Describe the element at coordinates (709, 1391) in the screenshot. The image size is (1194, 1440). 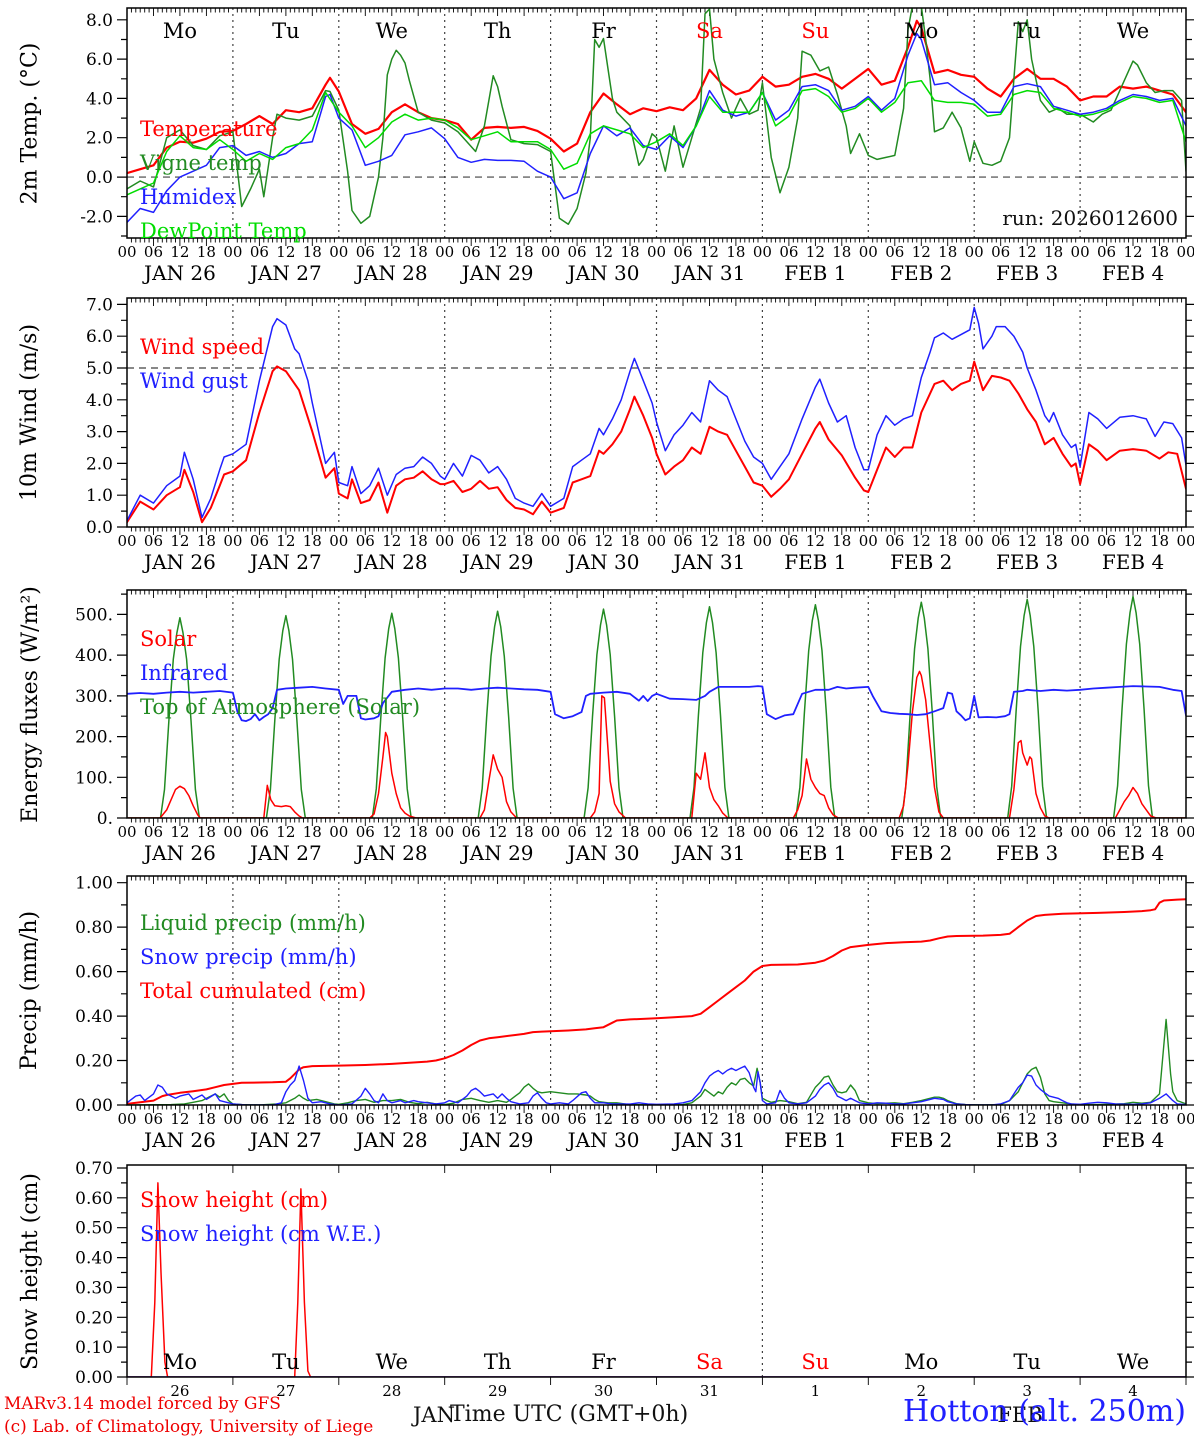
I see `day-number-label: 31` at that location.